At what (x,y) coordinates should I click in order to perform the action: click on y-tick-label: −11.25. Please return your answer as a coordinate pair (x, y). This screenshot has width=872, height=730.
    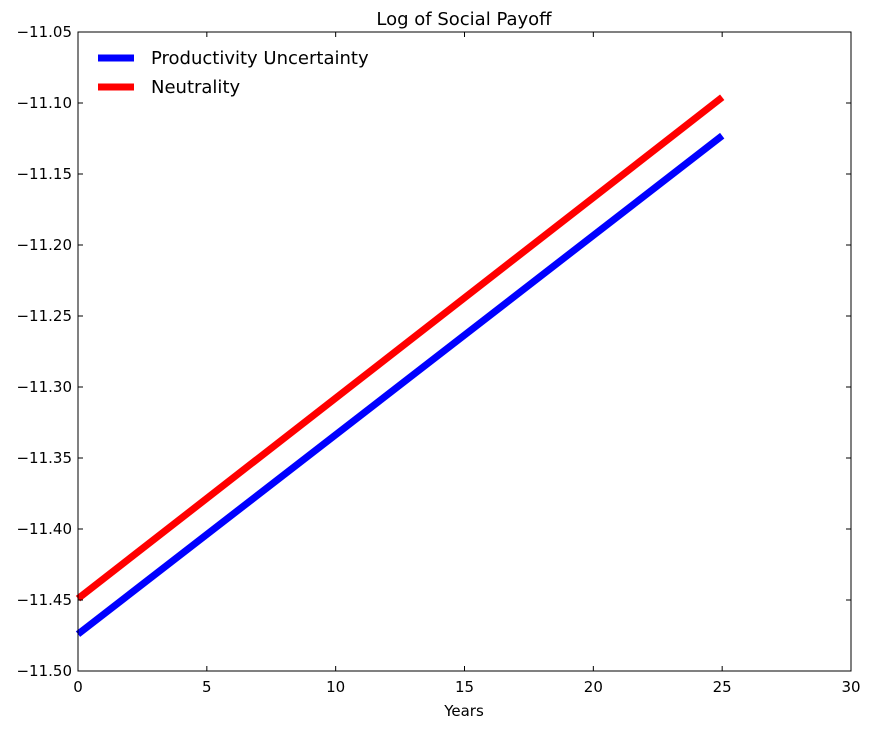
    Looking at the image, I should click on (44, 316).